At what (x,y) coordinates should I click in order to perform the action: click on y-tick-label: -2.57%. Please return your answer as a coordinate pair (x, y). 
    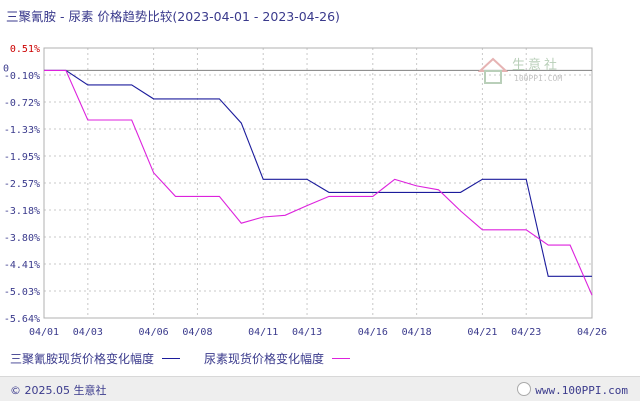
    Looking at the image, I should click on (22, 184).